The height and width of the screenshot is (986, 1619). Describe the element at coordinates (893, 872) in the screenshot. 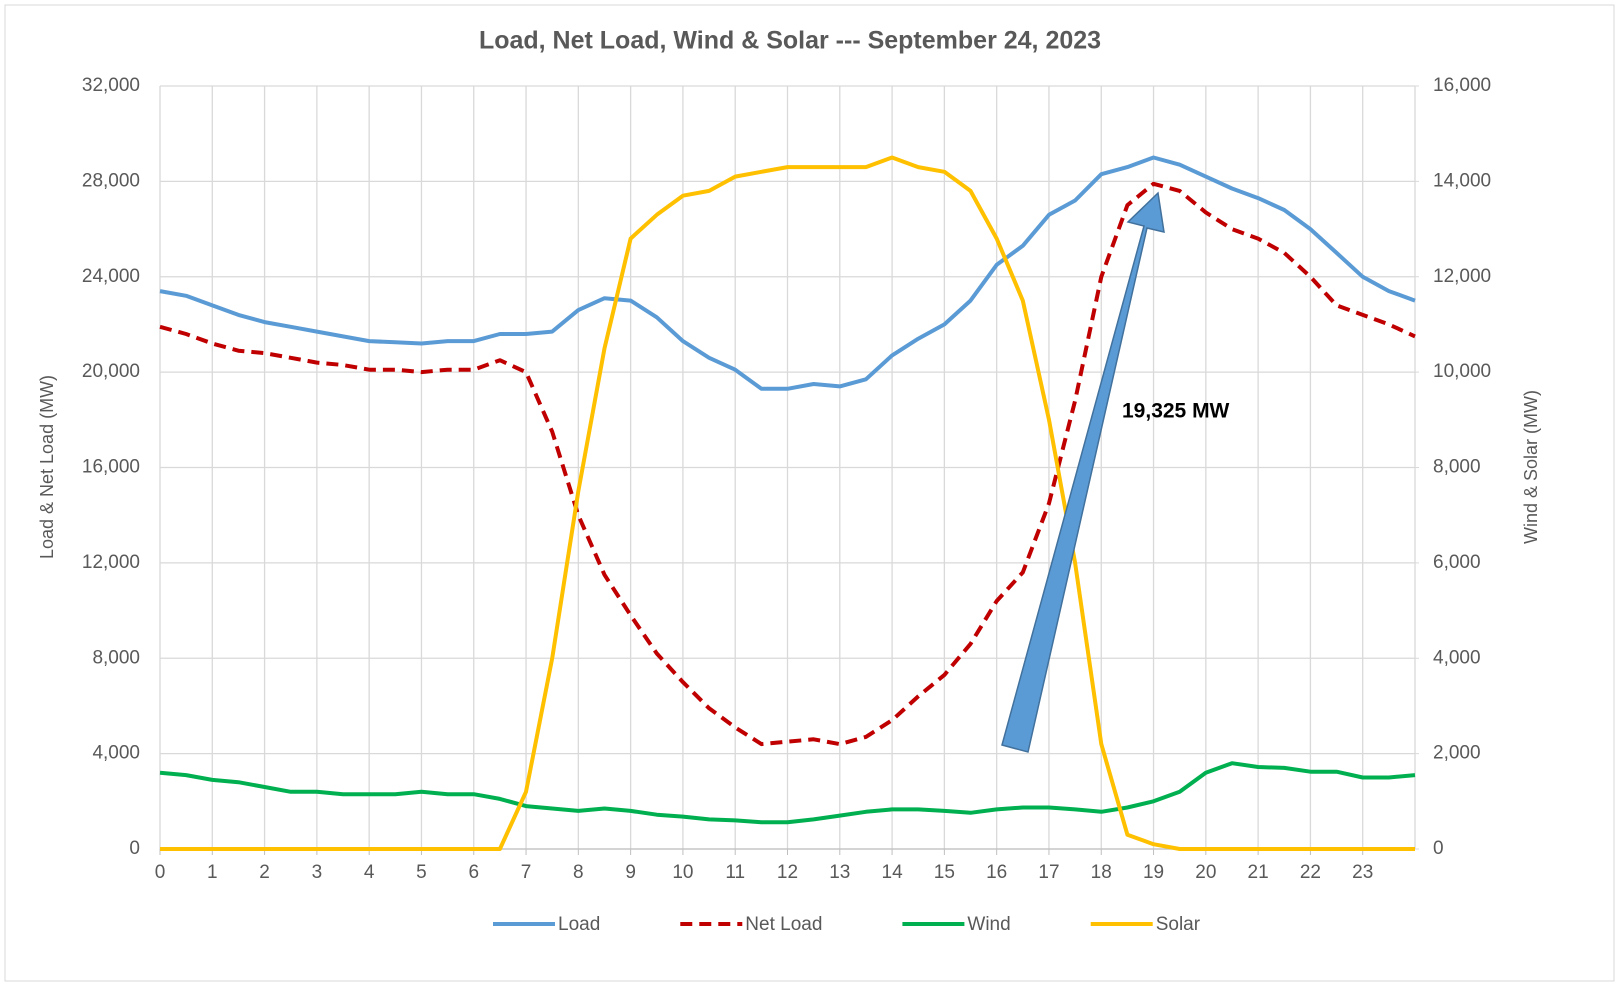

I see `x-tick-label: 14` at that location.